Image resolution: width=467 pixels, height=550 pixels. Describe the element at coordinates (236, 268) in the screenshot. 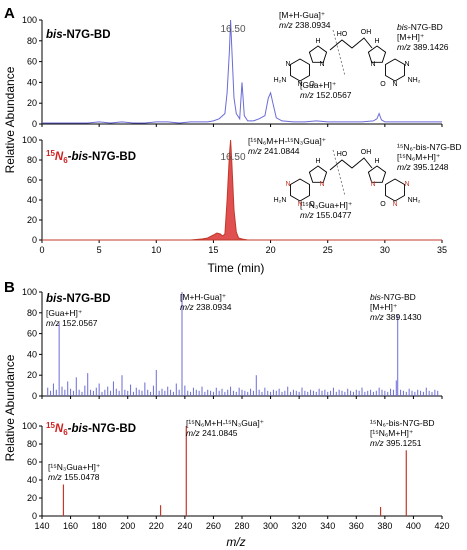

I see `panel-a-xlabel: Time (min)` at that location.